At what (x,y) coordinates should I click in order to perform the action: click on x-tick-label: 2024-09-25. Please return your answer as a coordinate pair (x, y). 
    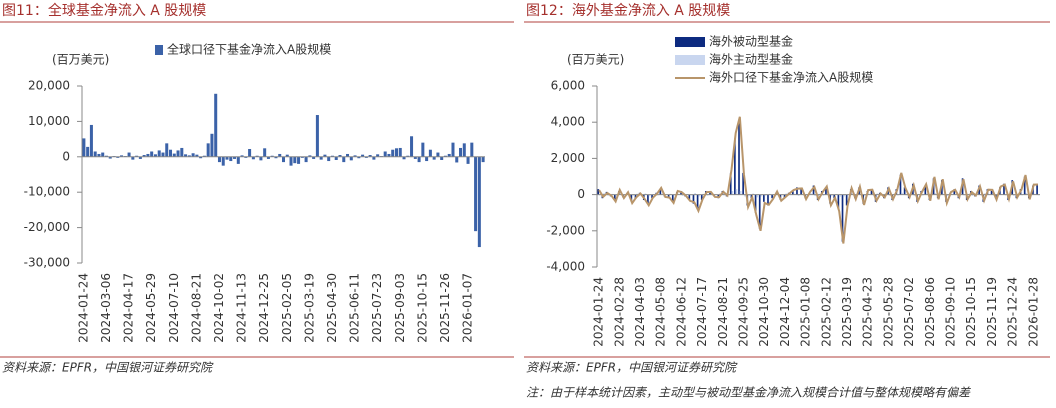
    Looking at the image, I should click on (743, 312).